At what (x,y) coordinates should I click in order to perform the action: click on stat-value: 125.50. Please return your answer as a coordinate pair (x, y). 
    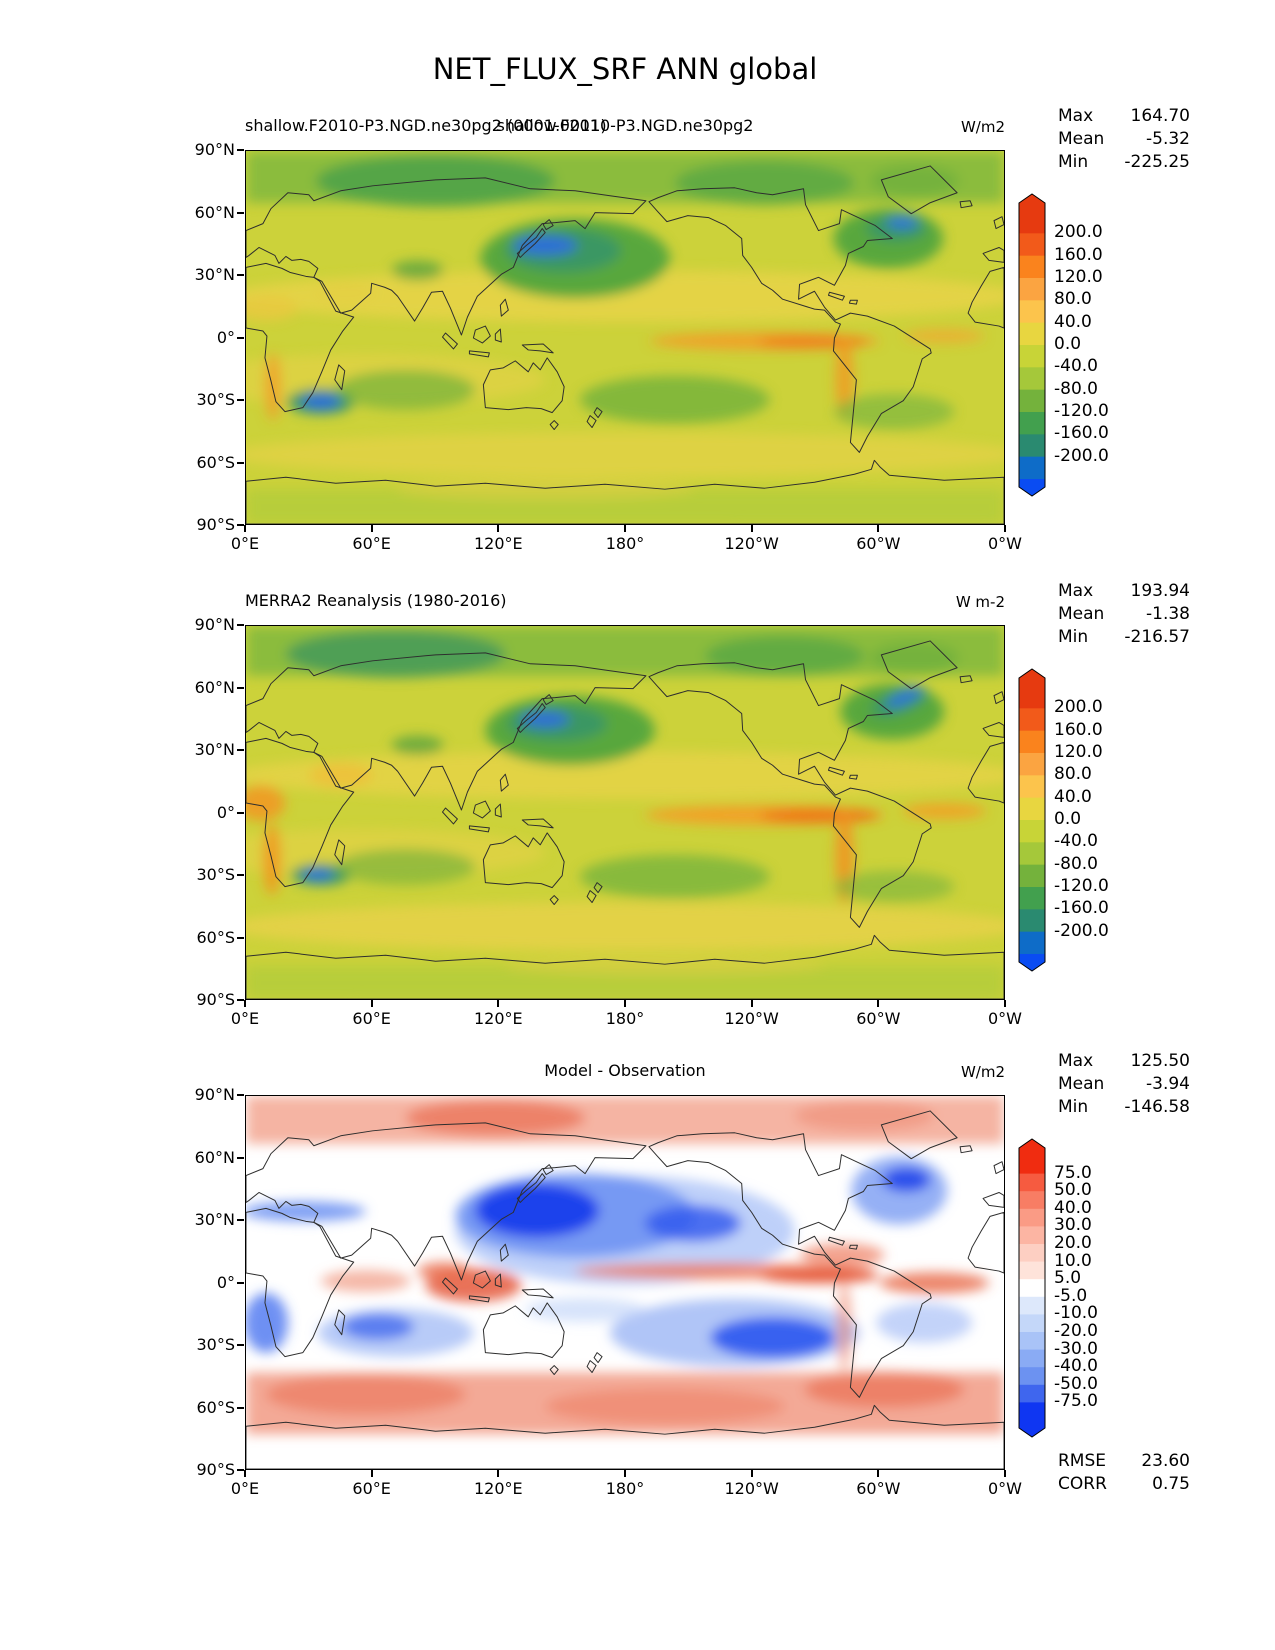
    Looking at the image, I should click on (1160, 1061).